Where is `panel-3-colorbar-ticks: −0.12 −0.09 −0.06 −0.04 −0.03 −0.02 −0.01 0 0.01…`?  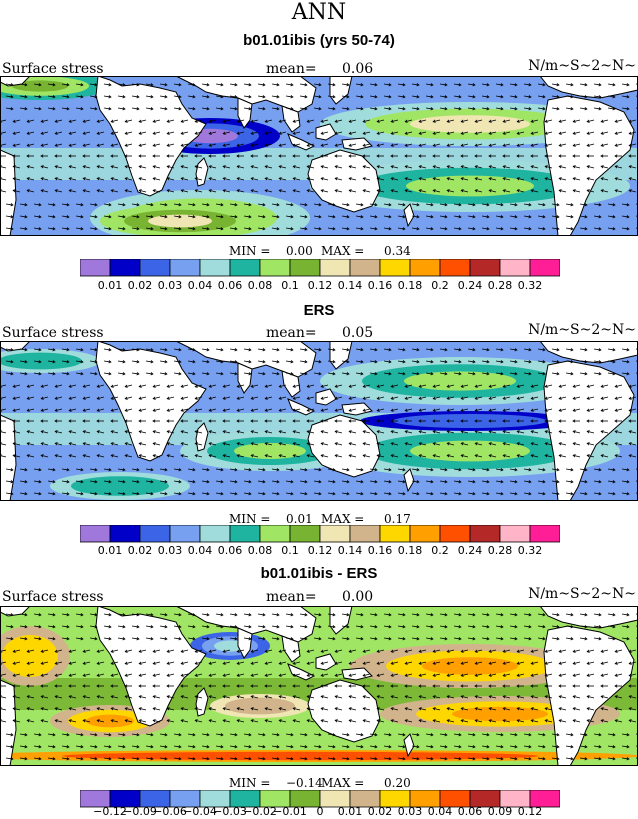 panel-3-colorbar-ticks: −0.12 −0.09 −0.06 −0.04 −0.03 −0.02 −0.01 0 0.01… is located at coordinates (320, 812).